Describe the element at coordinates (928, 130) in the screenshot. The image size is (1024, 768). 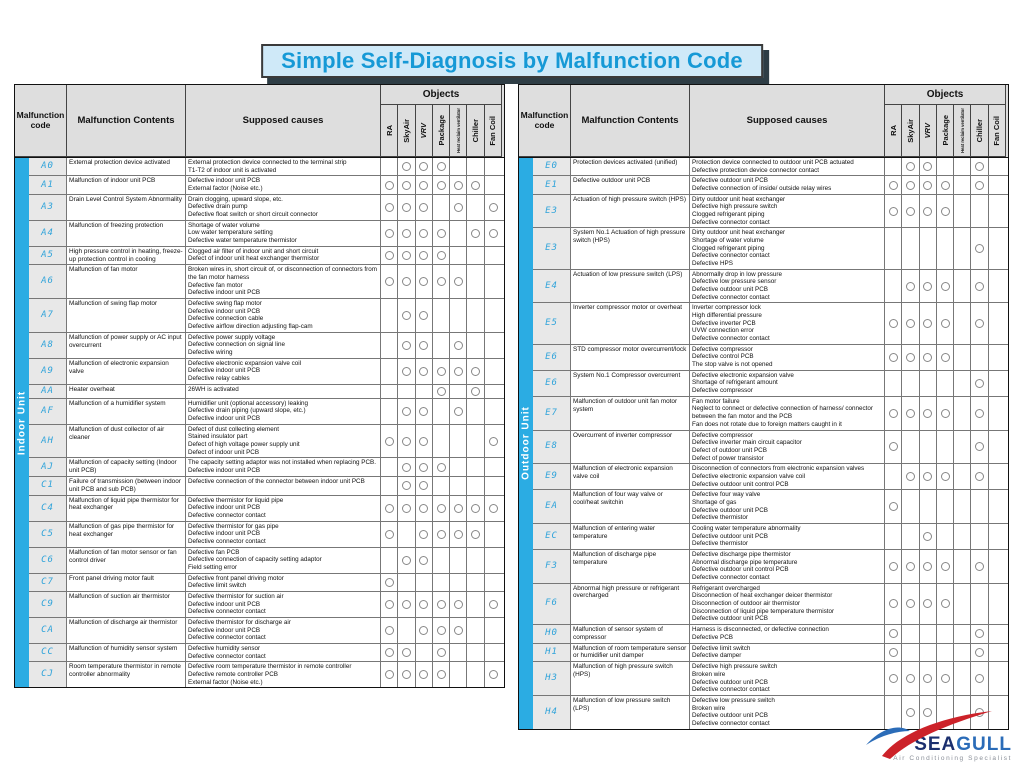
I see `object-column-label: VRV` at that location.